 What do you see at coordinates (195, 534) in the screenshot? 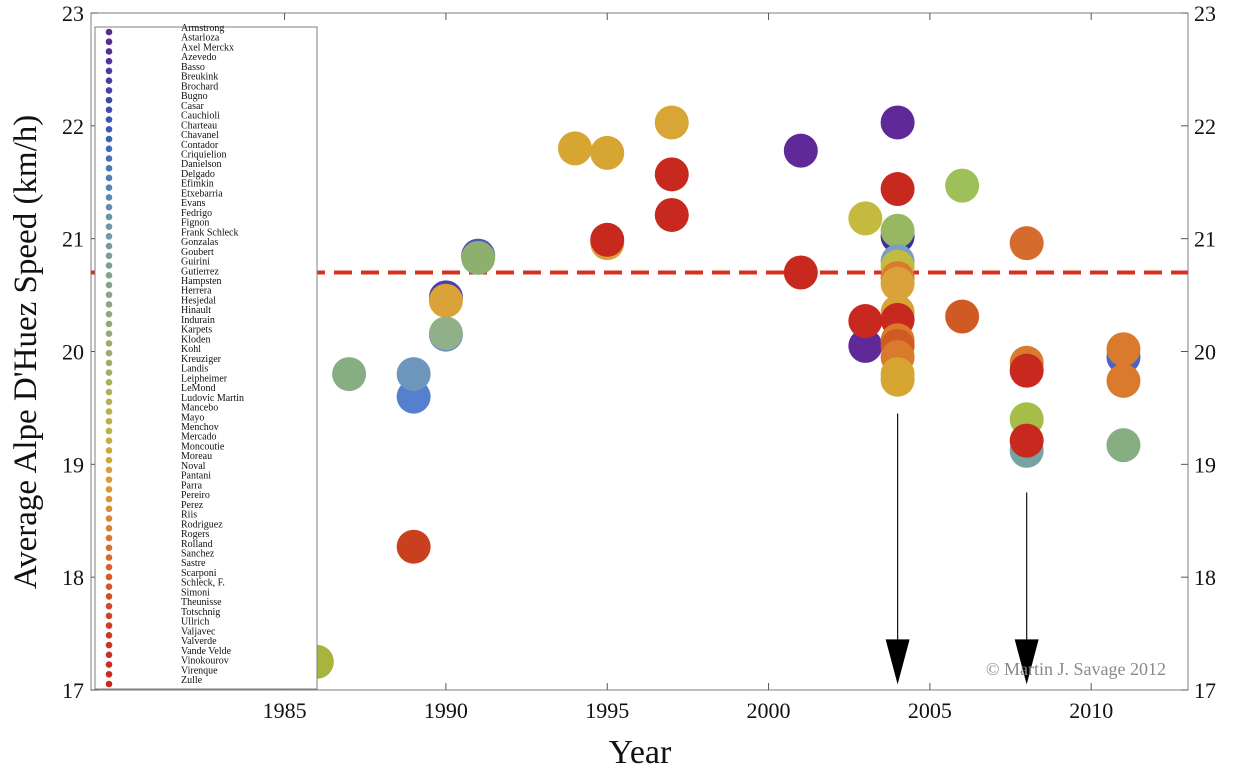
I see `legend-entry: Rogers` at bounding box center [195, 534].